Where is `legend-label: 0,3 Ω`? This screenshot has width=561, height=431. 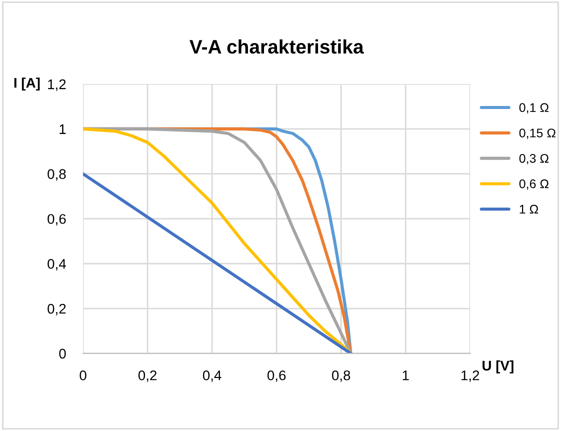
legend-label: 0,3 Ω is located at coordinates (534, 159).